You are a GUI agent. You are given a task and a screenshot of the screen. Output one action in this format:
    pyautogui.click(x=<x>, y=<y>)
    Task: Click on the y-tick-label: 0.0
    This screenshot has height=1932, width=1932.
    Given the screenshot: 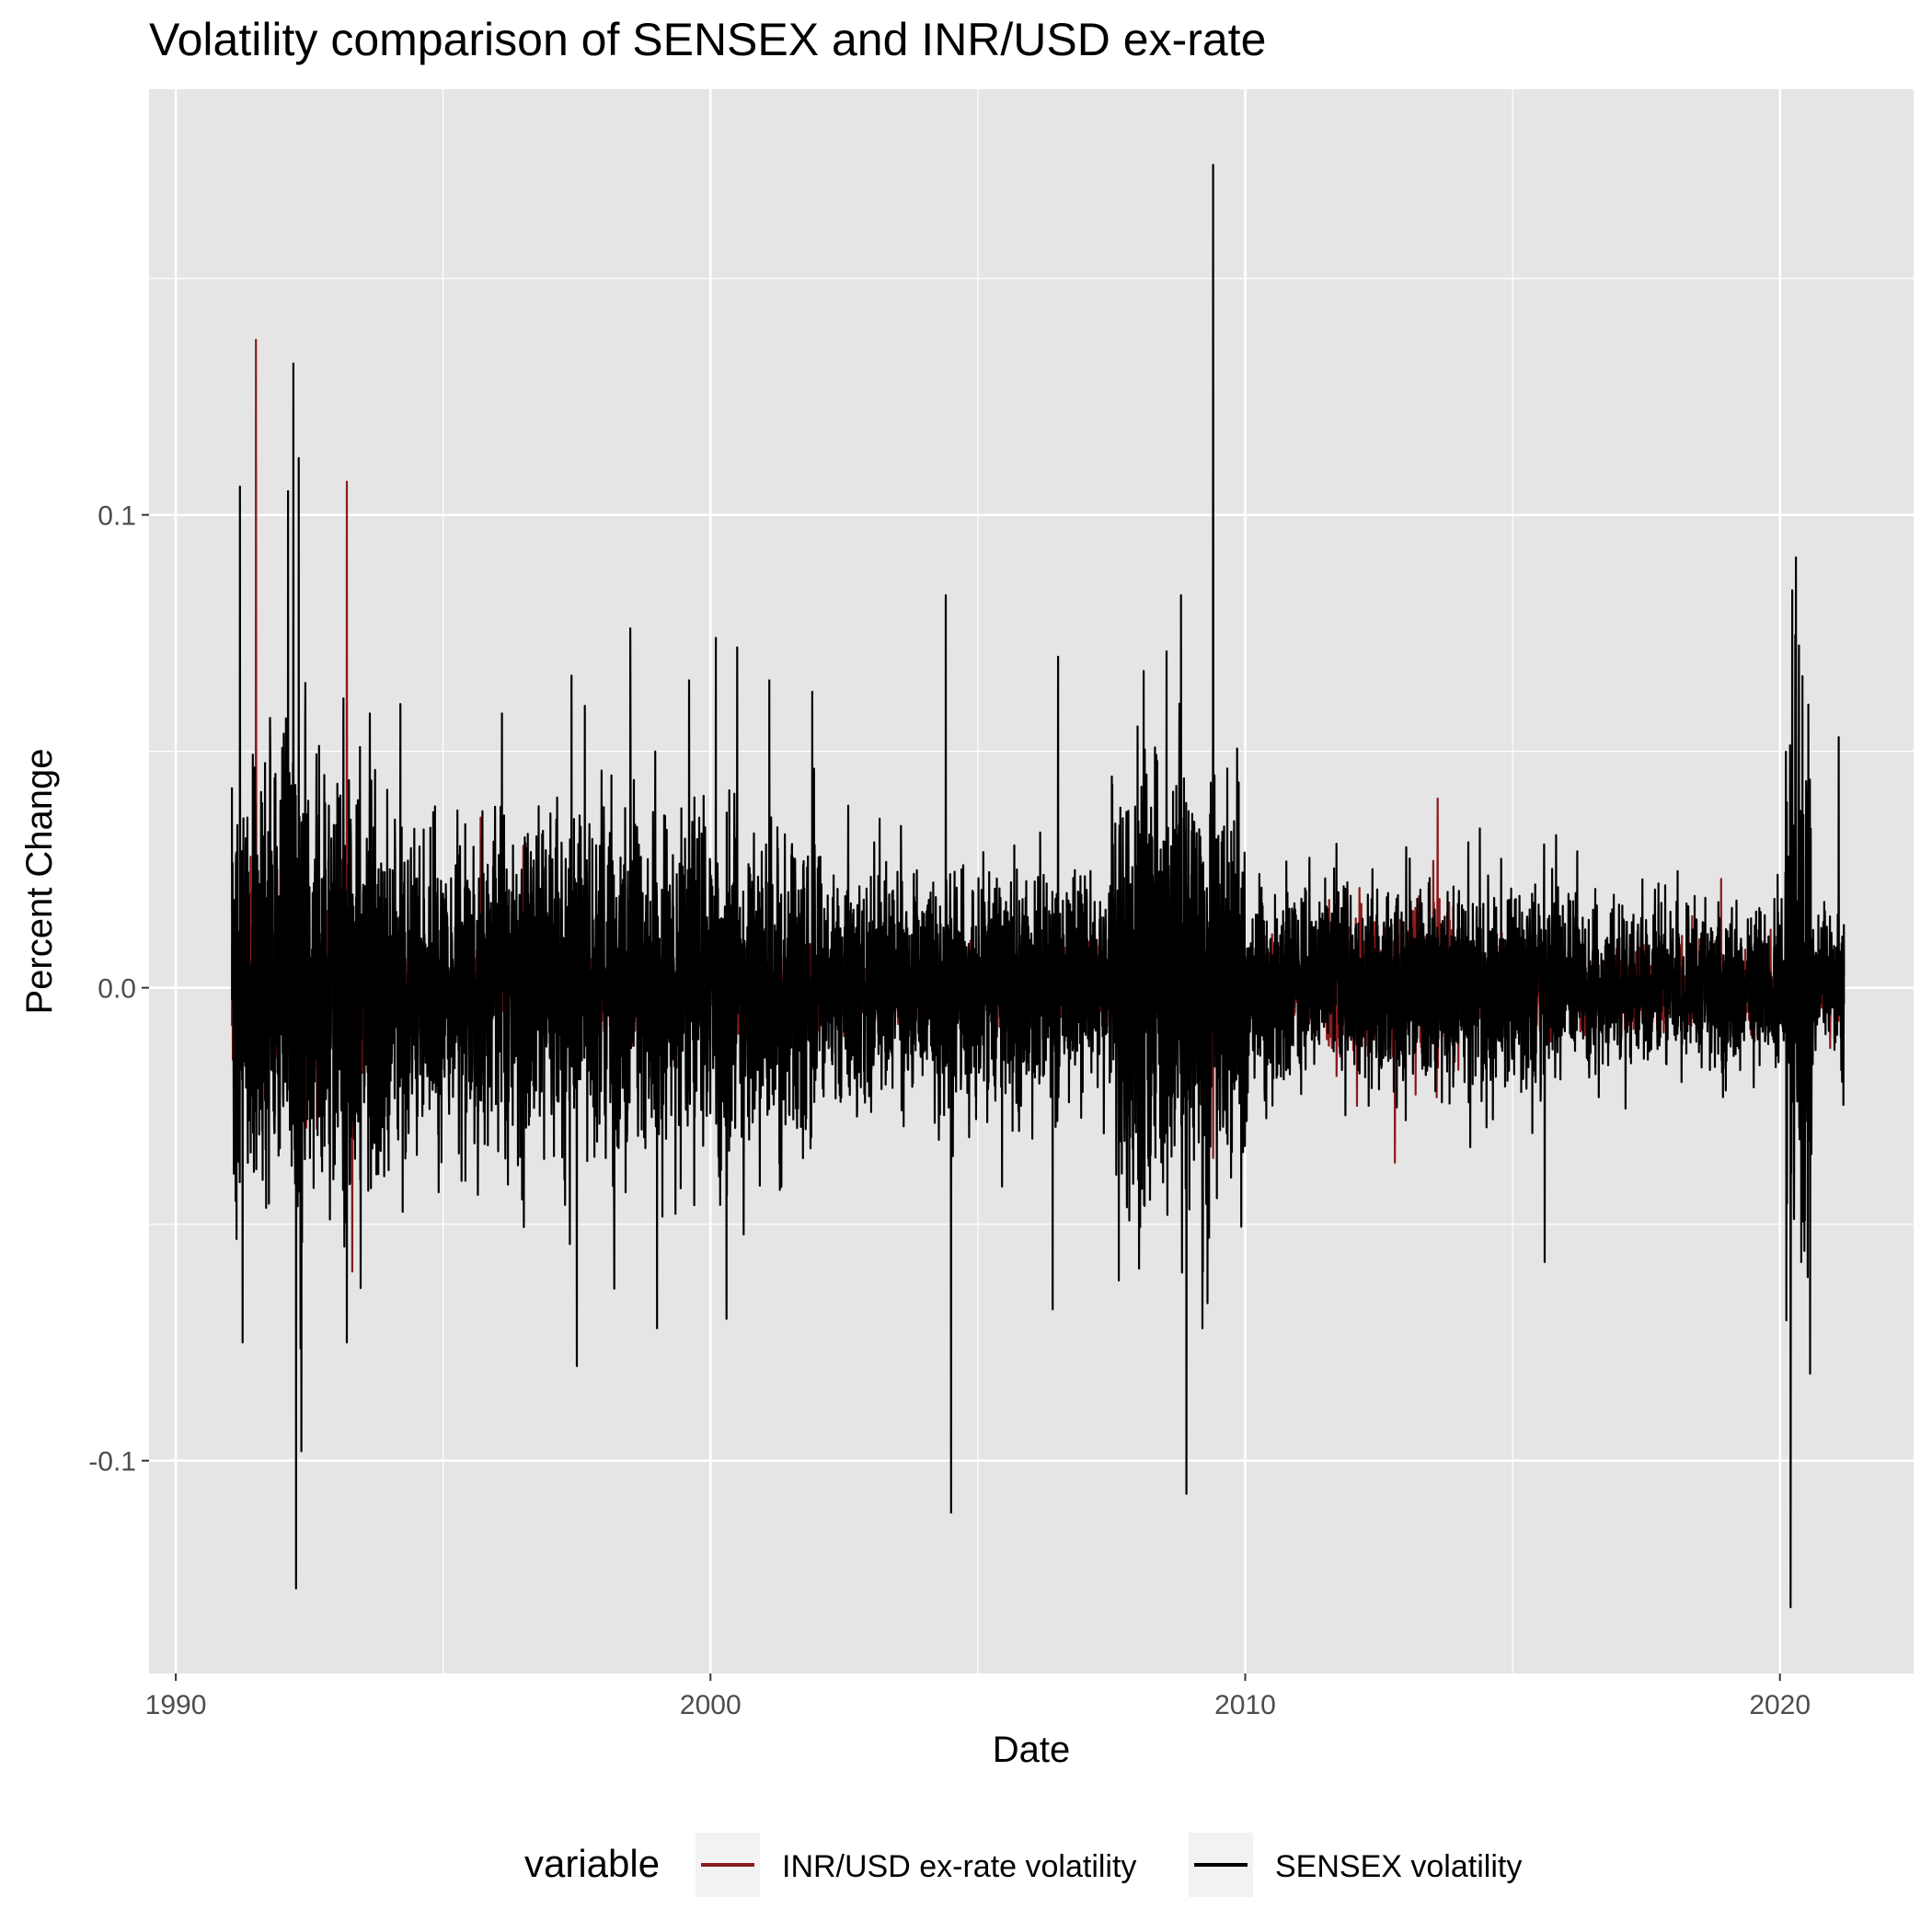 What is the action you would take?
    pyautogui.click(x=117, y=989)
    